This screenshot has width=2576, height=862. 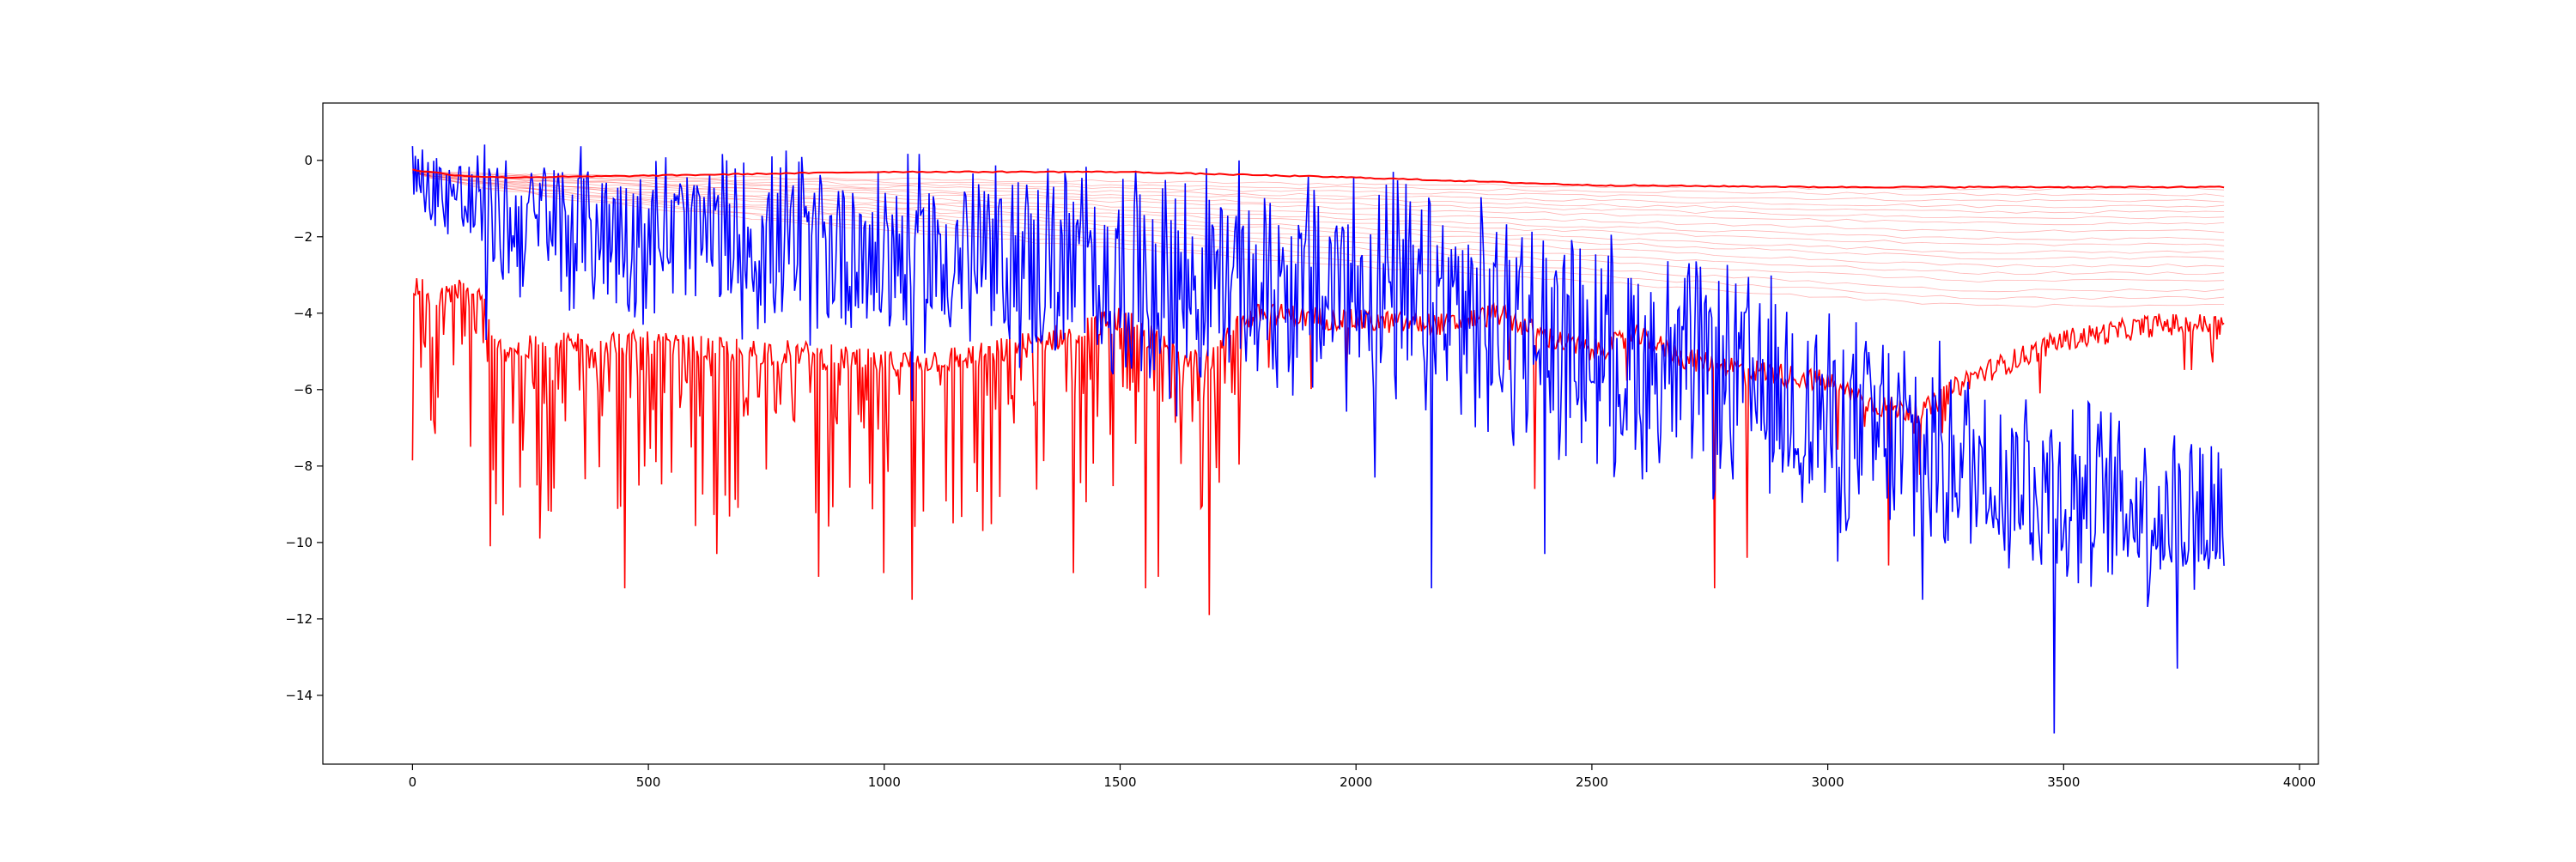 I want to click on x-tick-label: 3500, so click(x=2063, y=782).